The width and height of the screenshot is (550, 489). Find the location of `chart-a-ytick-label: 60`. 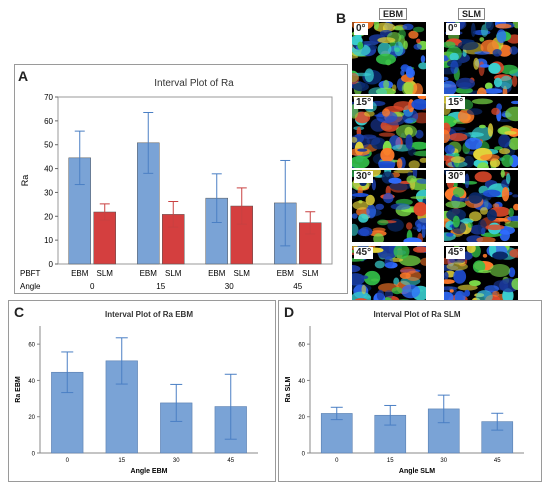

chart-a-ytick-label: 60 is located at coordinates (48, 121).